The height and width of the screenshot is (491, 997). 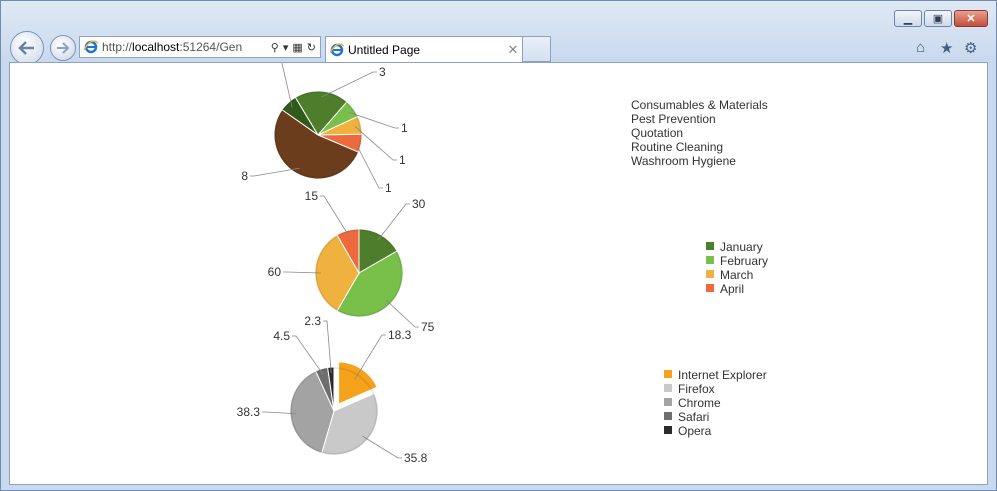 I want to click on chart3-value-label-2: 35.8, so click(x=416, y=458).